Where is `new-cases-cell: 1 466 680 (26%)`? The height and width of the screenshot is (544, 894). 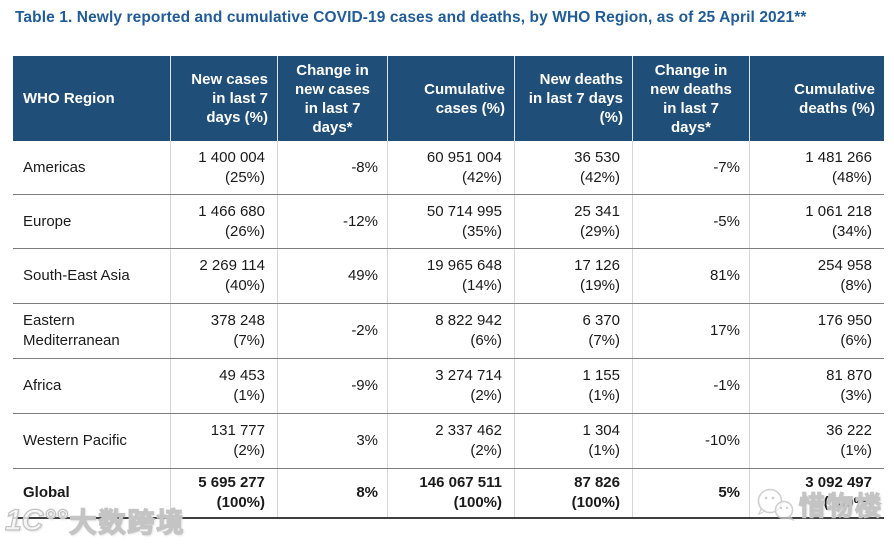
new-cases-cell: 1 466 680 (26%) is located at coordinates (224, 221).